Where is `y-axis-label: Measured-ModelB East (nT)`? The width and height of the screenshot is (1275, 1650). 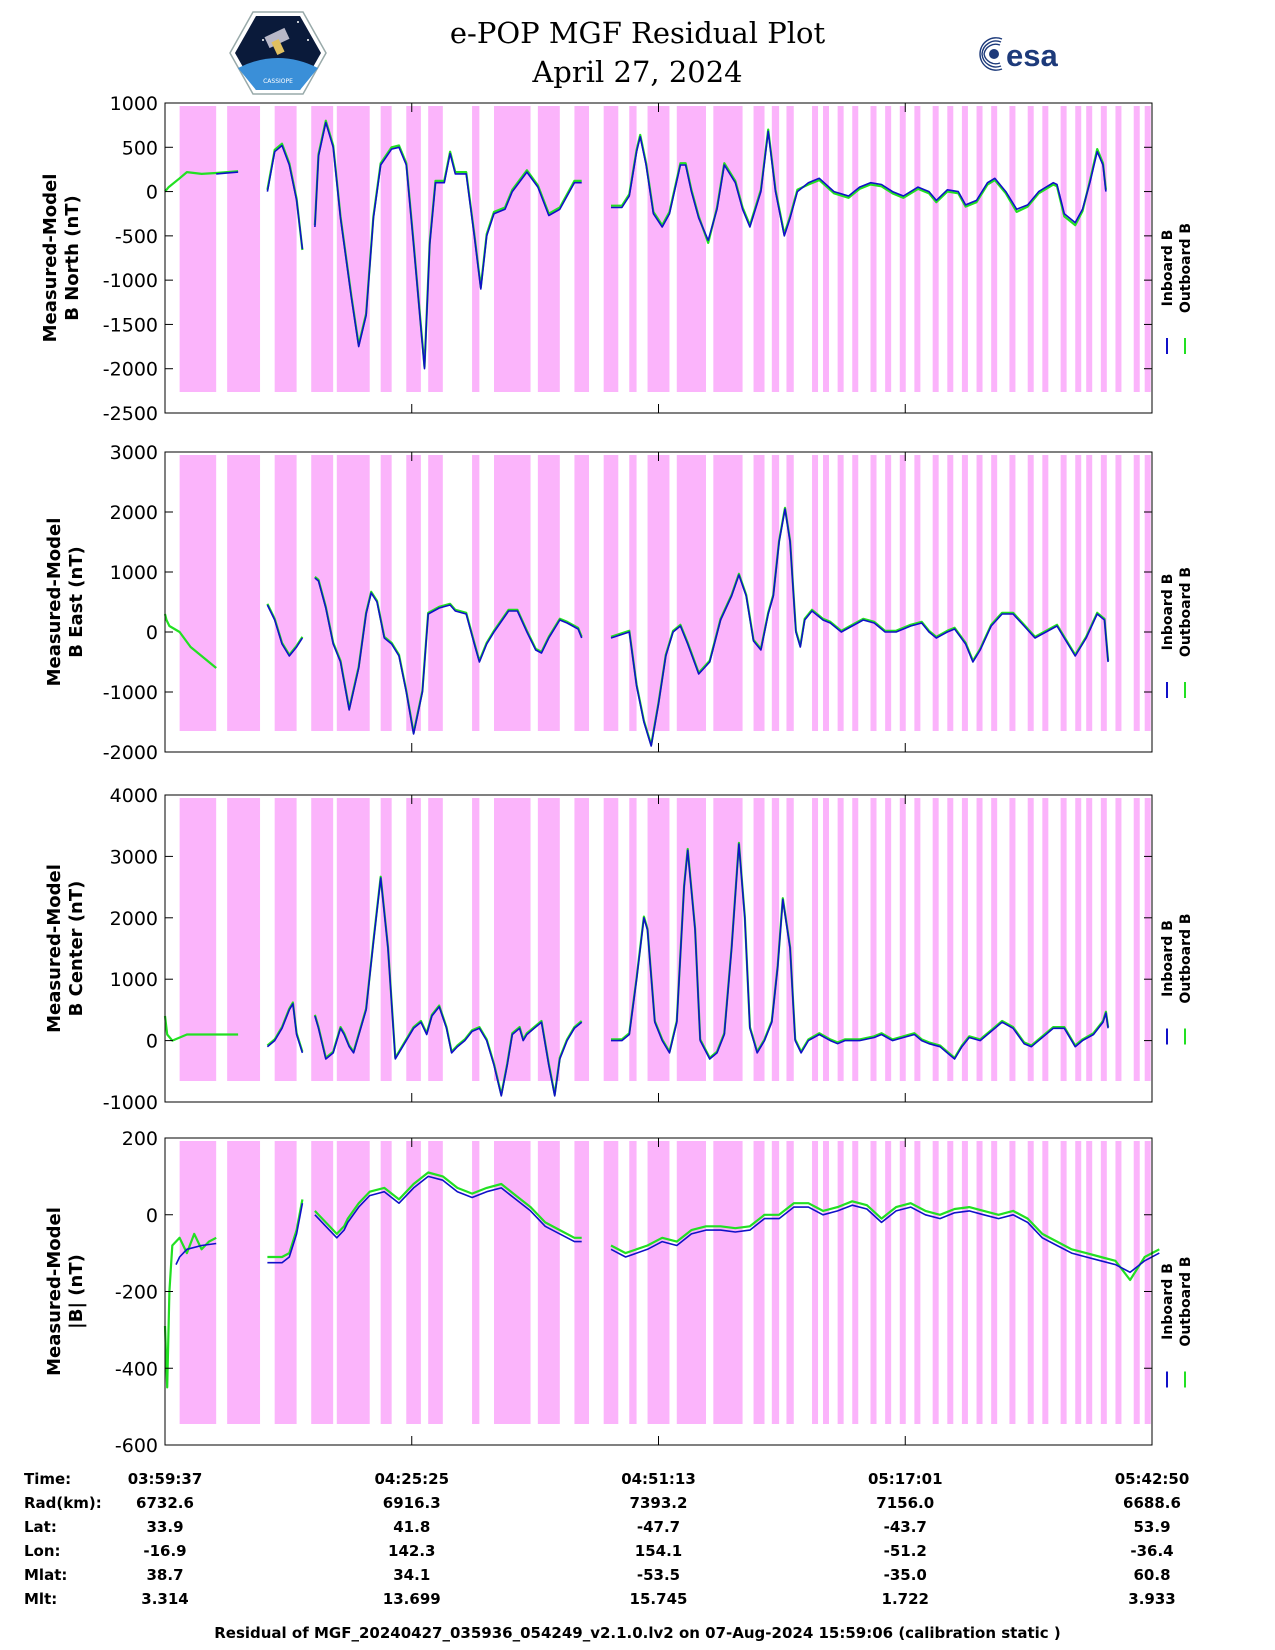
y-axis-label: Measured-ModelB East (nT) is located at coordinates (65, 602).